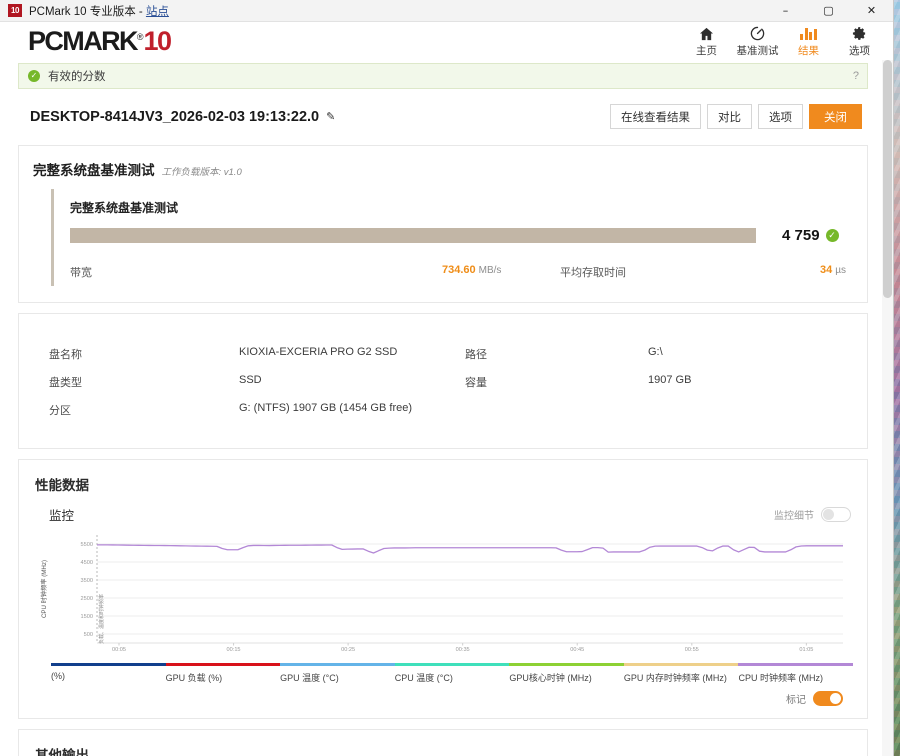  What do you see at coordinates (476, 383) in the screenshot?
I see `disk-capacity-label: 容量` at bounding box center [476, 383].